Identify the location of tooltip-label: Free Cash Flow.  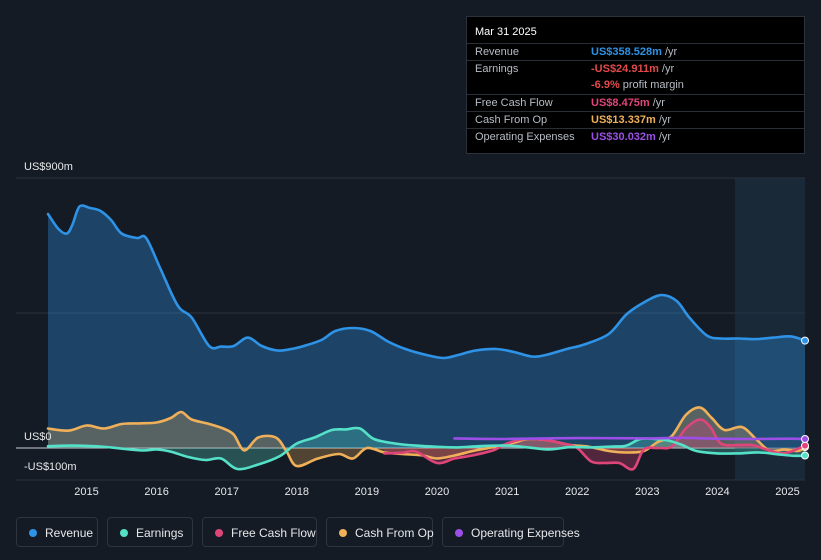
(514, 103).